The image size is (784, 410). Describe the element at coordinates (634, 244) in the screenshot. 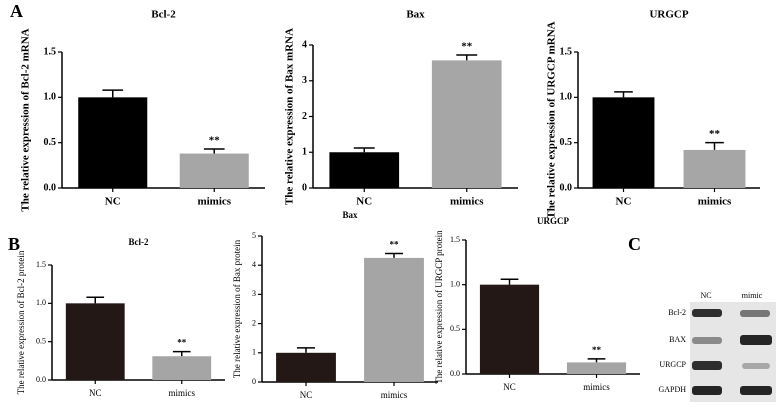

I see `panel-label: C` at that location.